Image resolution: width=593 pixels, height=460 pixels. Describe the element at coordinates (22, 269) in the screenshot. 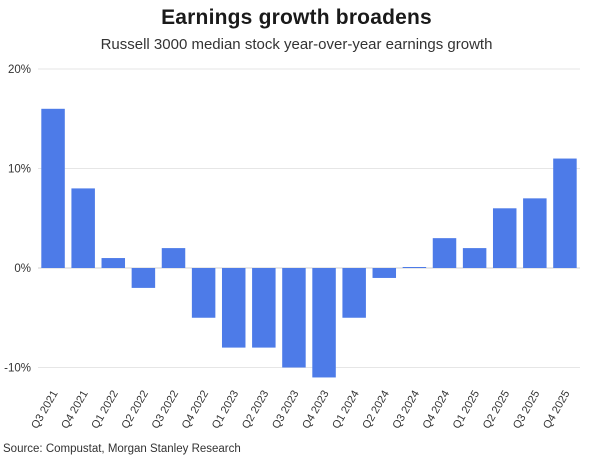

I see `y-tick-label: 0%` at that location.